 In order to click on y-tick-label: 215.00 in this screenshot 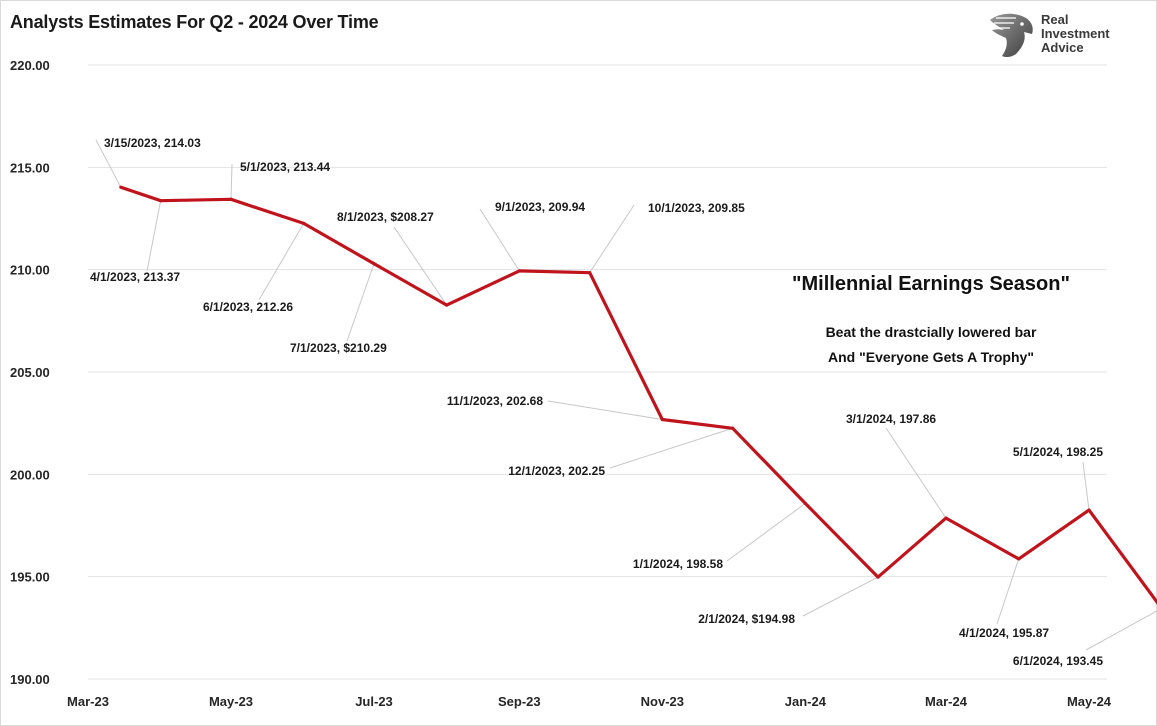, I will do `click(30, 167)`.